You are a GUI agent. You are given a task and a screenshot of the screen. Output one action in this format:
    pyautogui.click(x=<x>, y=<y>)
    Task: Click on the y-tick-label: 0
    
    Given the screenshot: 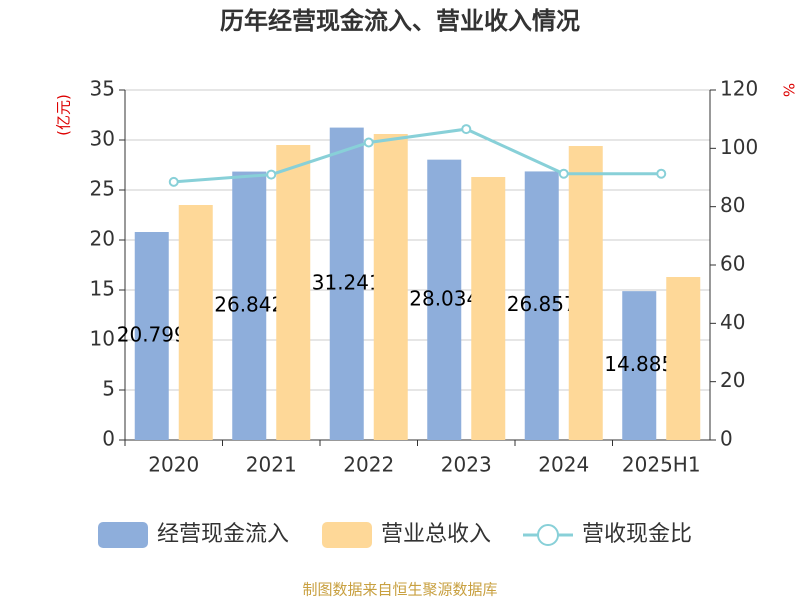 What is the action you would take?
    pyautogui.click(x=108, y=439)
    